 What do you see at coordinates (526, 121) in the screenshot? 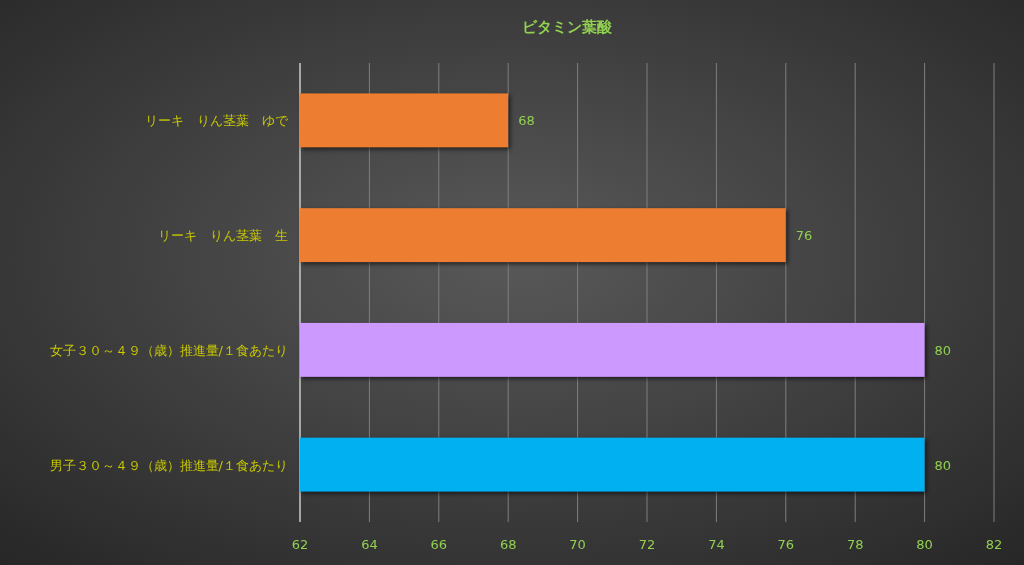
I see `data-label: 68` at bounding box center [526, 121].